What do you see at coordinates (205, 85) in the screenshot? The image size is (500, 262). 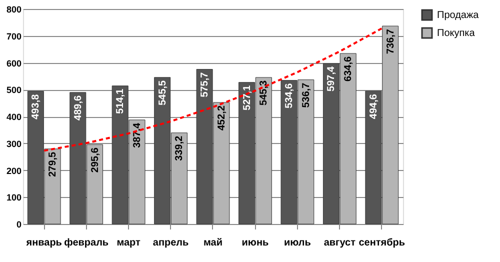 I see `data-label: 575,7` at bounding box center [205, 85].